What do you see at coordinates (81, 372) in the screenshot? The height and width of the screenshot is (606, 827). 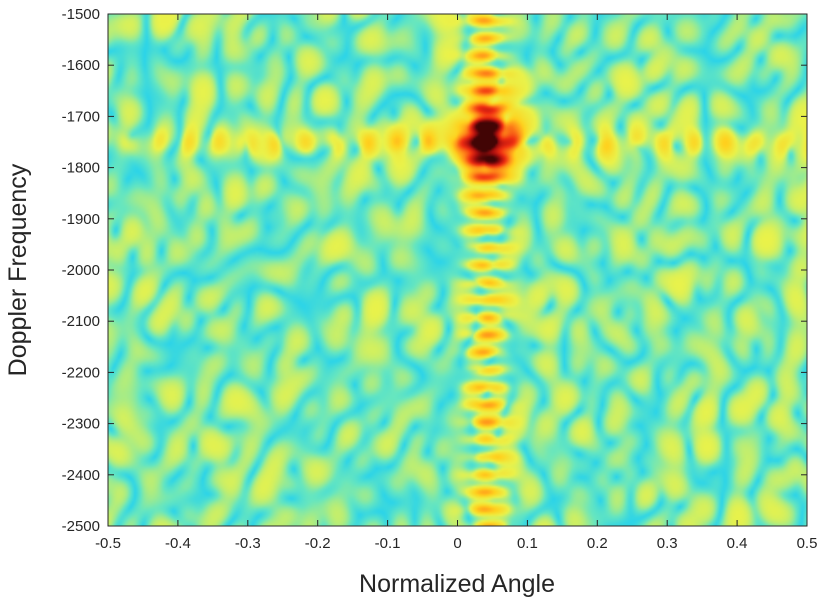 I see `y-tick-label: -2200` at bounding box center [81, 372].